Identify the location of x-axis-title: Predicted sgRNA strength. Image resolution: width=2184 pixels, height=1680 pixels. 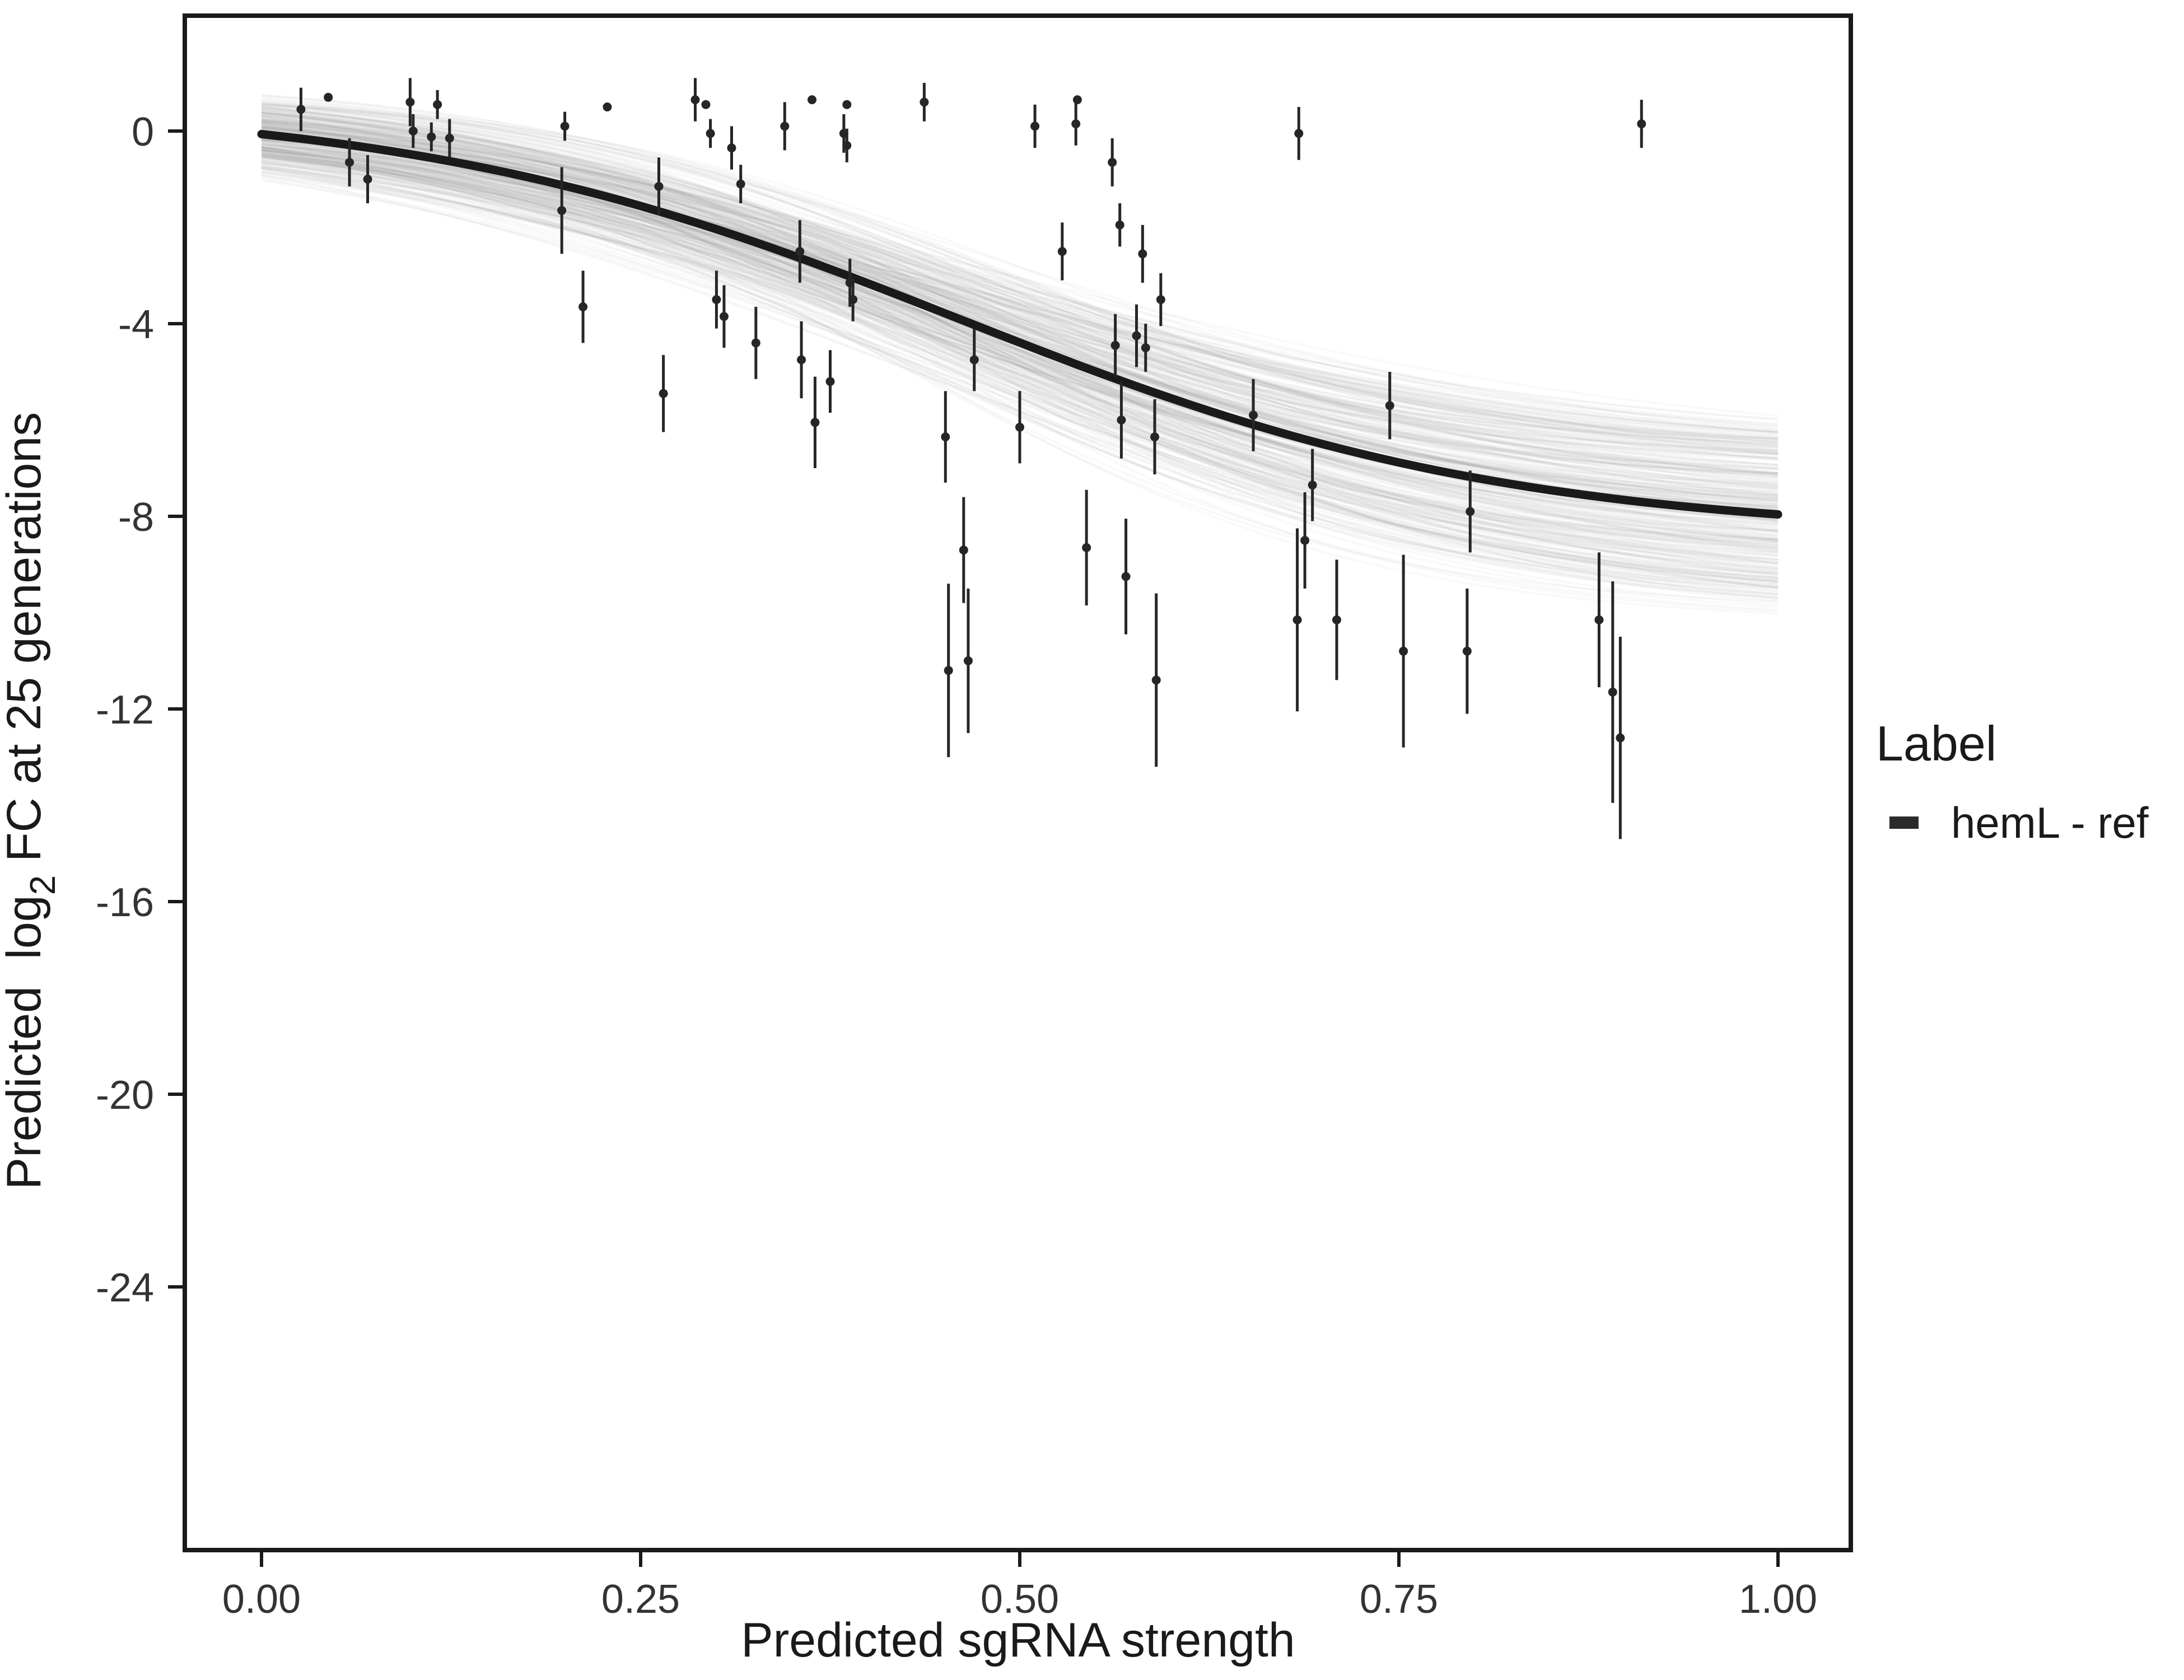
(1018, 1640).